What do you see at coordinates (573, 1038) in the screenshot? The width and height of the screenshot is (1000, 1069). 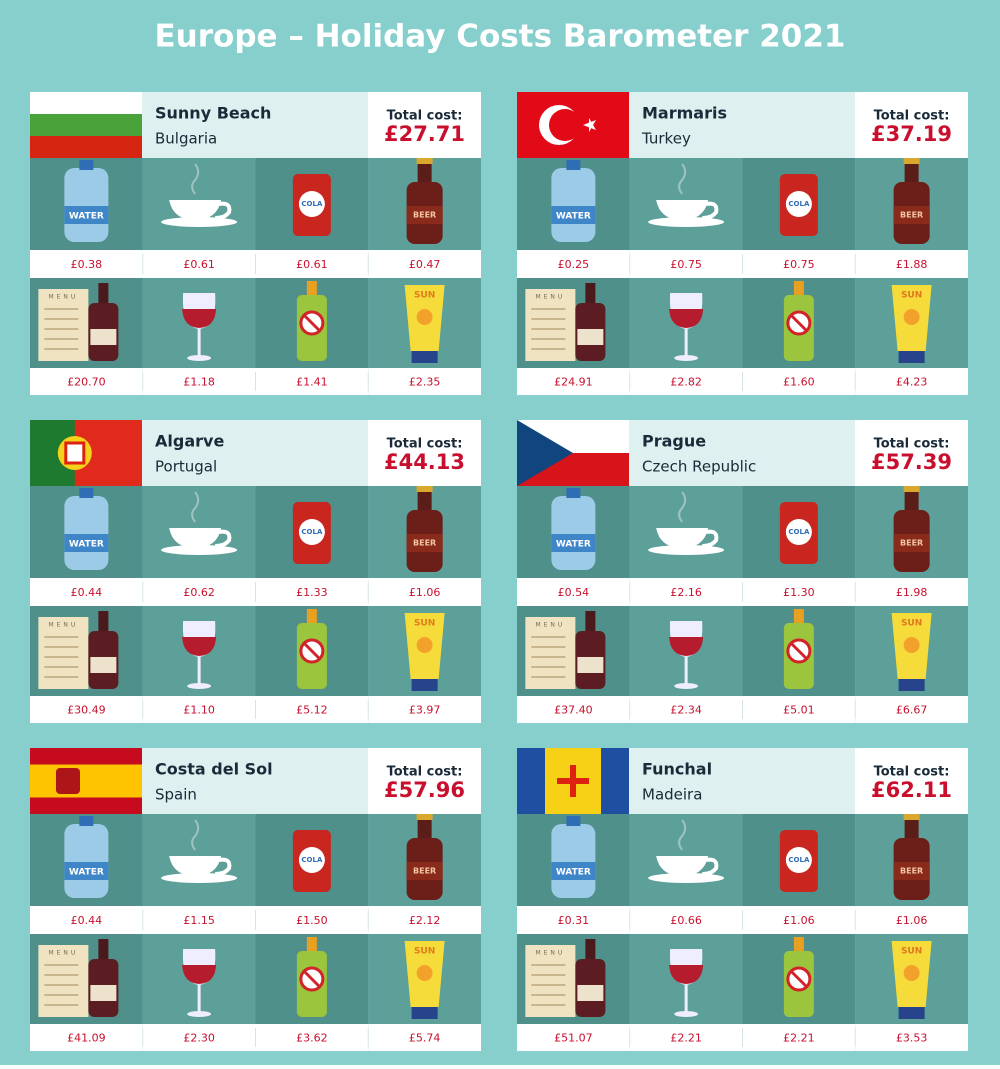 I see `item-price: £51.07` at bounding box center [573, 1038].